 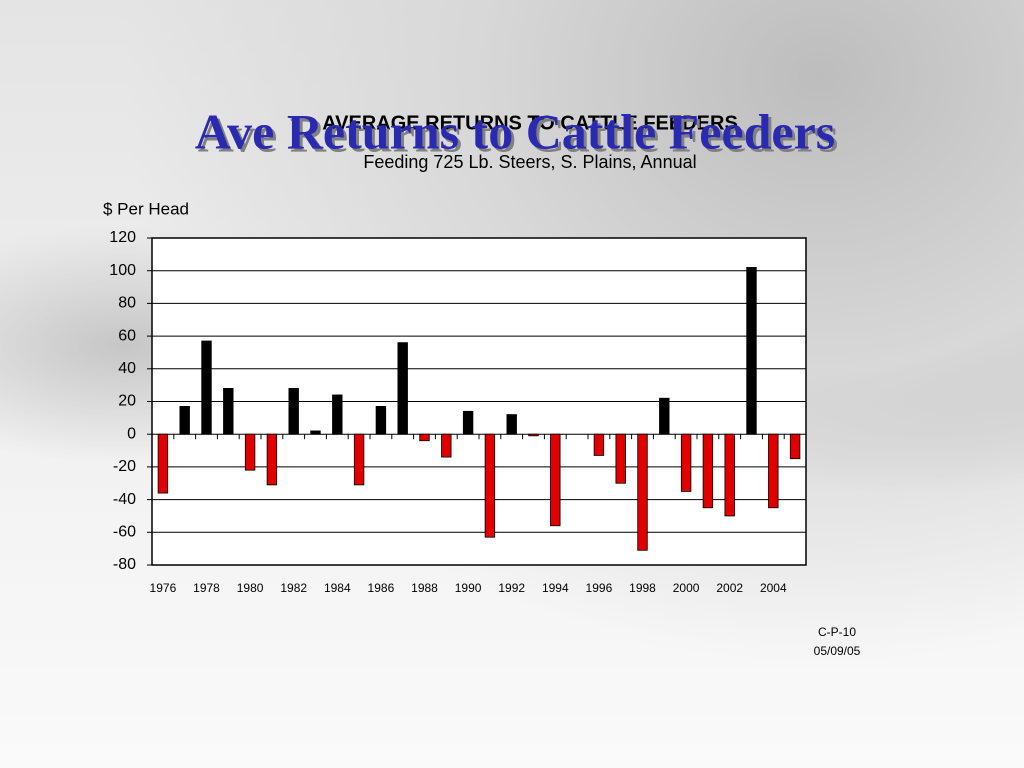 What do you see at coordinates (729, 588) in the screenshot?
I see `x-tick-label: 2002` at bounding box center [729, 588].